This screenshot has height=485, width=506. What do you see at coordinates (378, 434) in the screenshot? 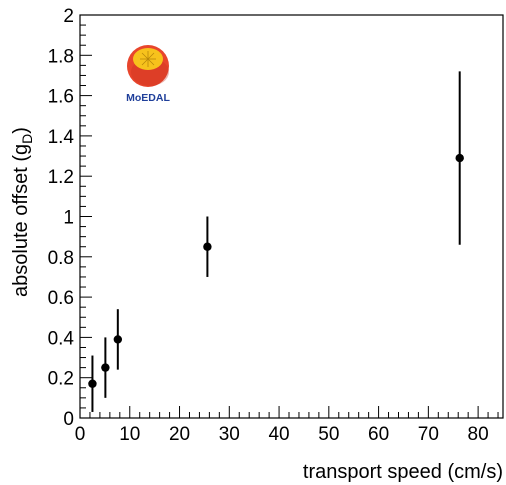
I see `x-tick-label: 60` at bounding box center [378, 434].